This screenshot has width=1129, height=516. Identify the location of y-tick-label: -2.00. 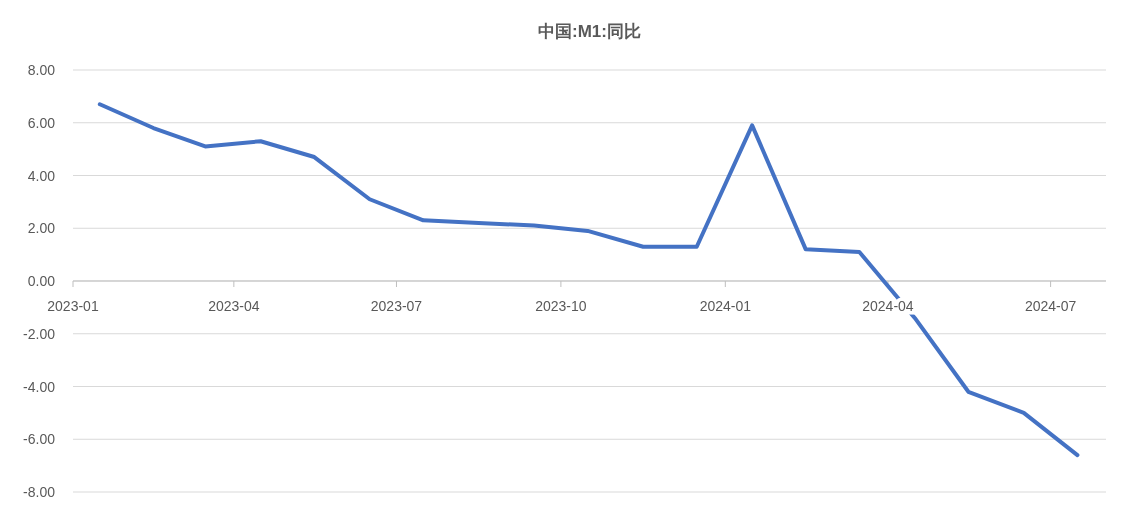
(39, 333).